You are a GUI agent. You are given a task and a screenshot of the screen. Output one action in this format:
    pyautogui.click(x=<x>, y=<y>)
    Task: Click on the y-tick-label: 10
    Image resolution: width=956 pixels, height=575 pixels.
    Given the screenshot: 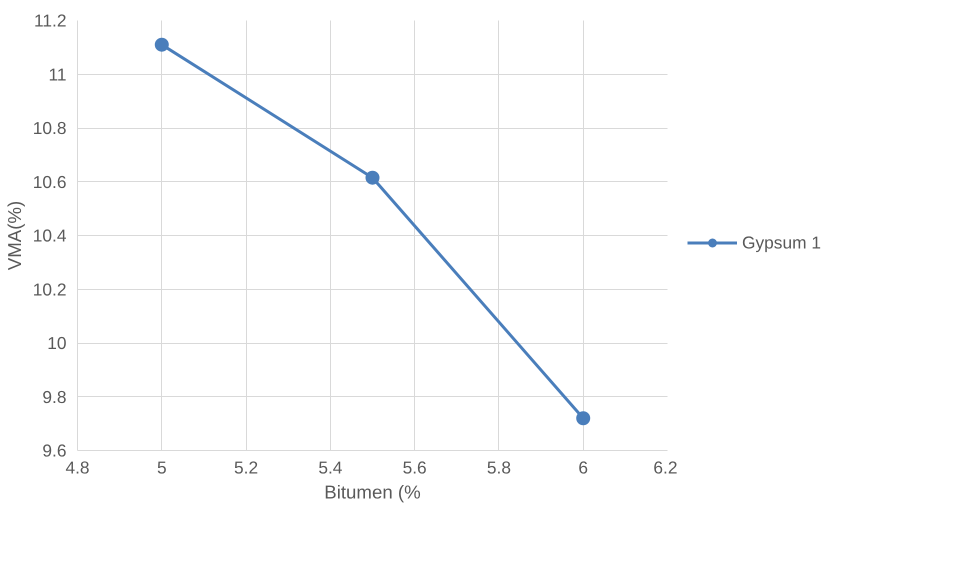 What is the action you would take?
    pyautogui.click(x=57, y=343)
    